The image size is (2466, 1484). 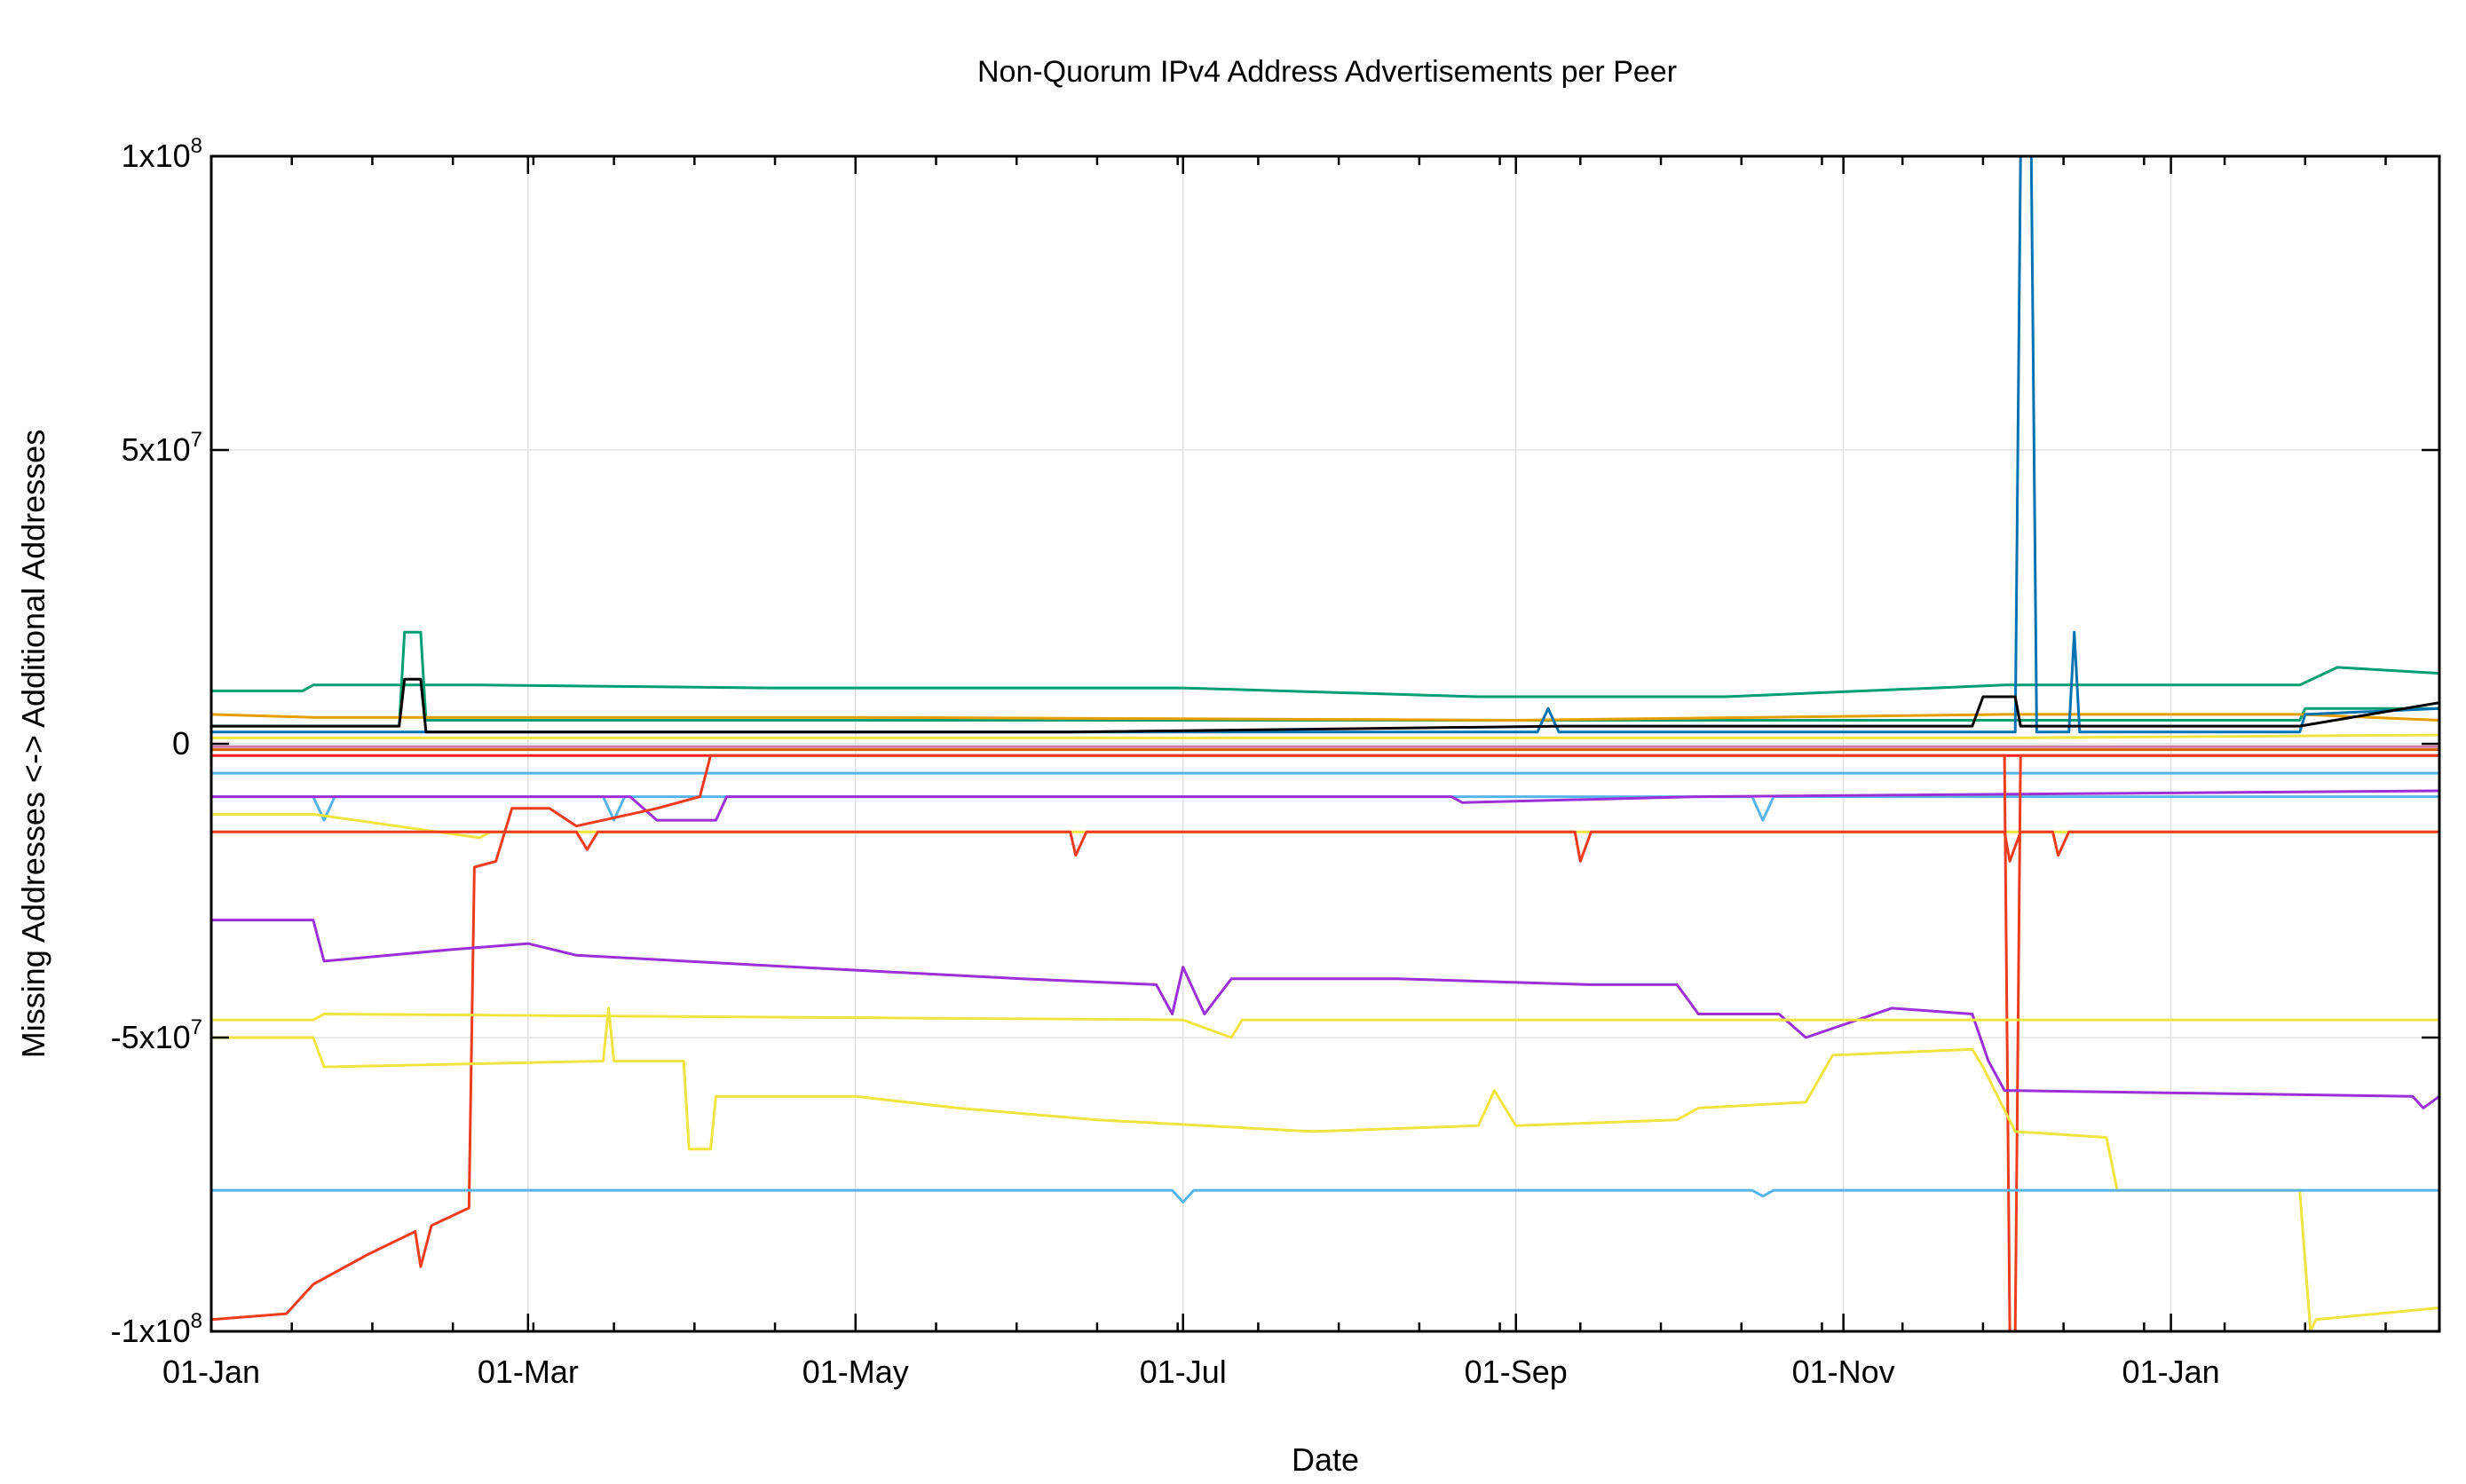 What do you see at coordinates (181, 743) in the screenshot?
I see `y-tick-label: 0` at bounding box center [181, 743].